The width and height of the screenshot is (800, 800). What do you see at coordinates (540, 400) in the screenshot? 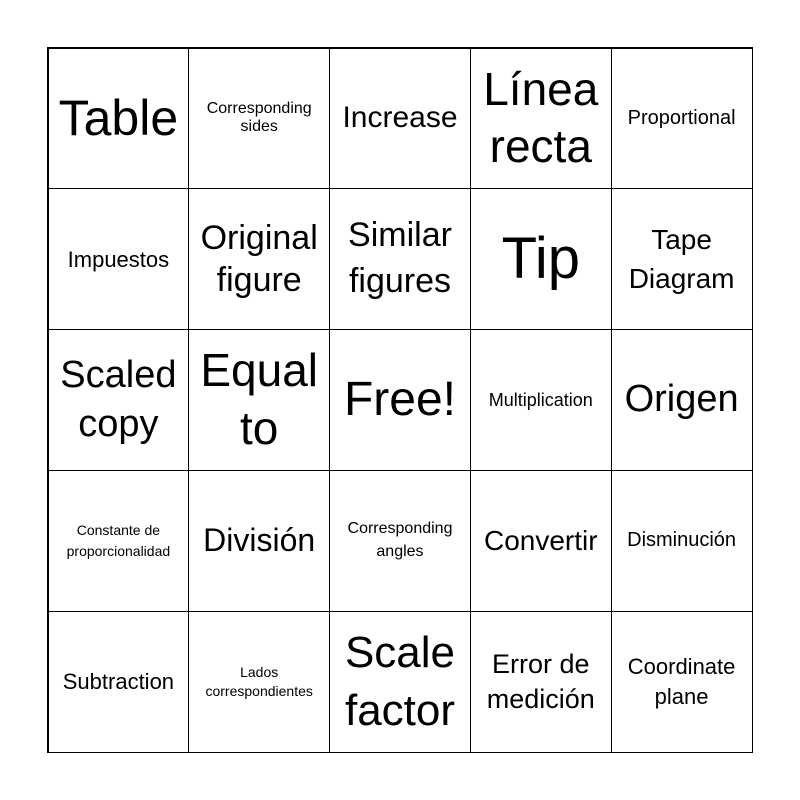
I see `bingo-cell: Multiplication` at bounding box center [540, 400].